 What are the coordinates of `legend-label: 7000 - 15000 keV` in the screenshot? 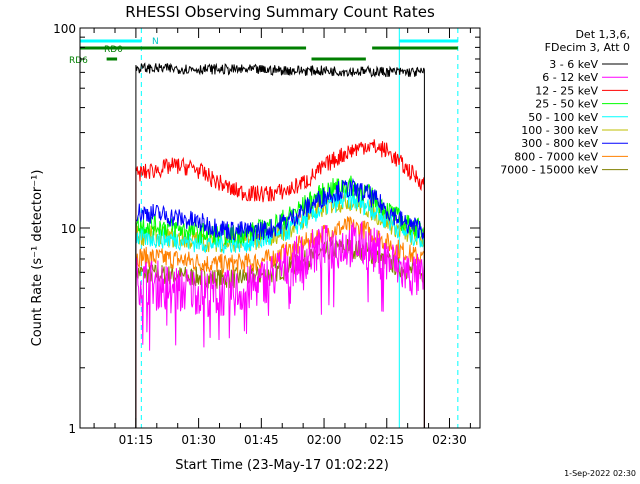 It's located at (549, 170).